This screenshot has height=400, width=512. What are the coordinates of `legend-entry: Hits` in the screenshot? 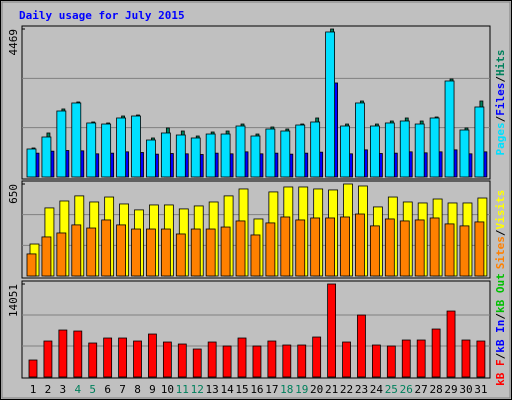 It's located at (500, 63).